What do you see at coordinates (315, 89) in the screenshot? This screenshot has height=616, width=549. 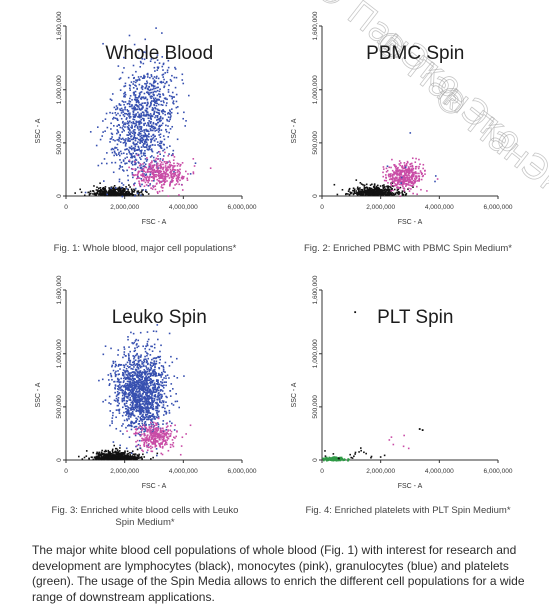 I see `y-tick-label: 1,000,000` at bounding box center [315, 89].